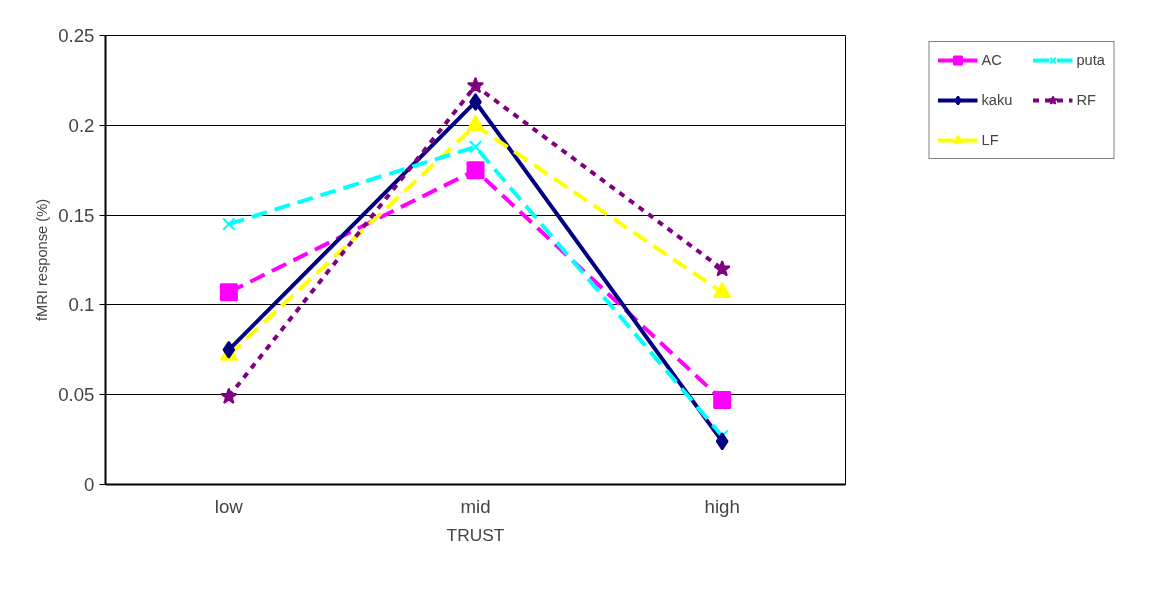 This screenshot has width=1155, height=614. Describe the element at coordinates (990, 140) in the screenshot. I see `legend-label: LF` at that location.